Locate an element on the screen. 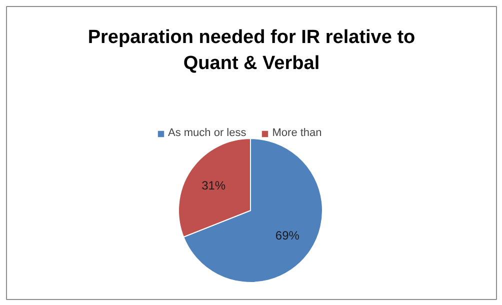 This screenshot has height=305, width=502. chart-title: Preparation needed for IR relative to Quant & Verbal is located at coordinates (252, 50).